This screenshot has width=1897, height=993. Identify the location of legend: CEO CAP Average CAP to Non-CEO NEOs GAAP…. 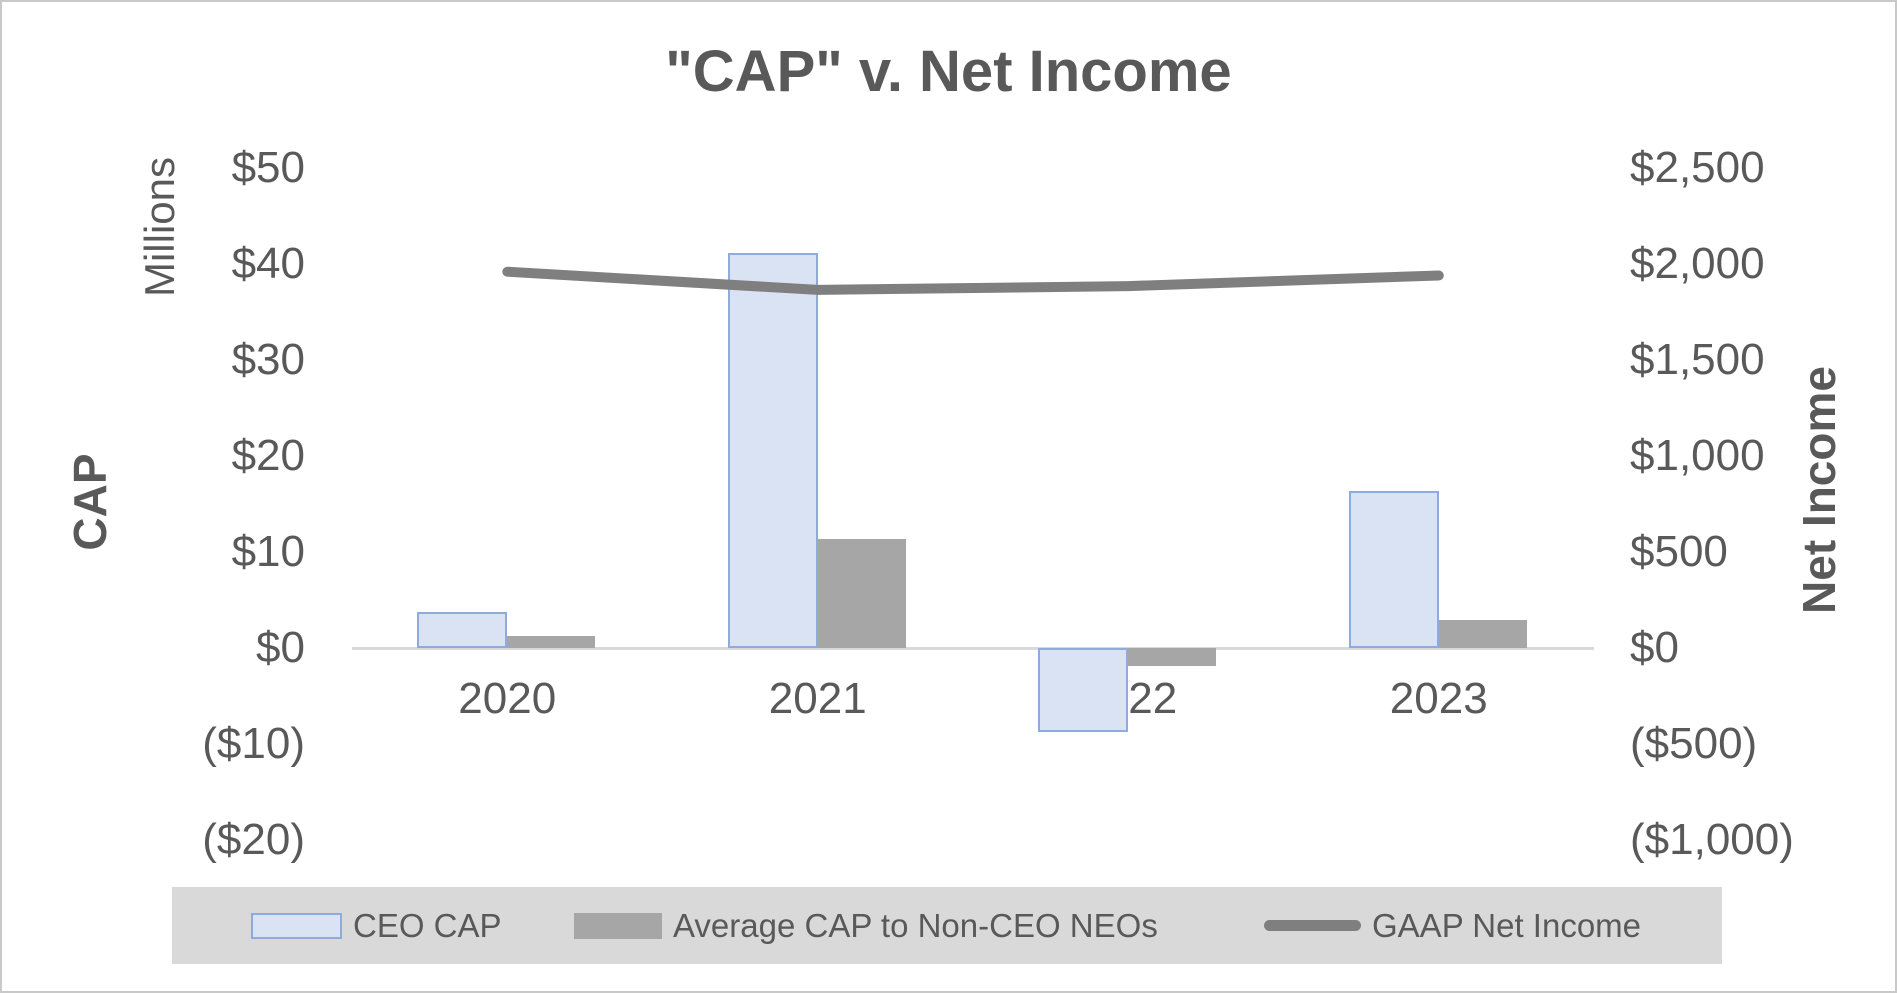
(947, 925).